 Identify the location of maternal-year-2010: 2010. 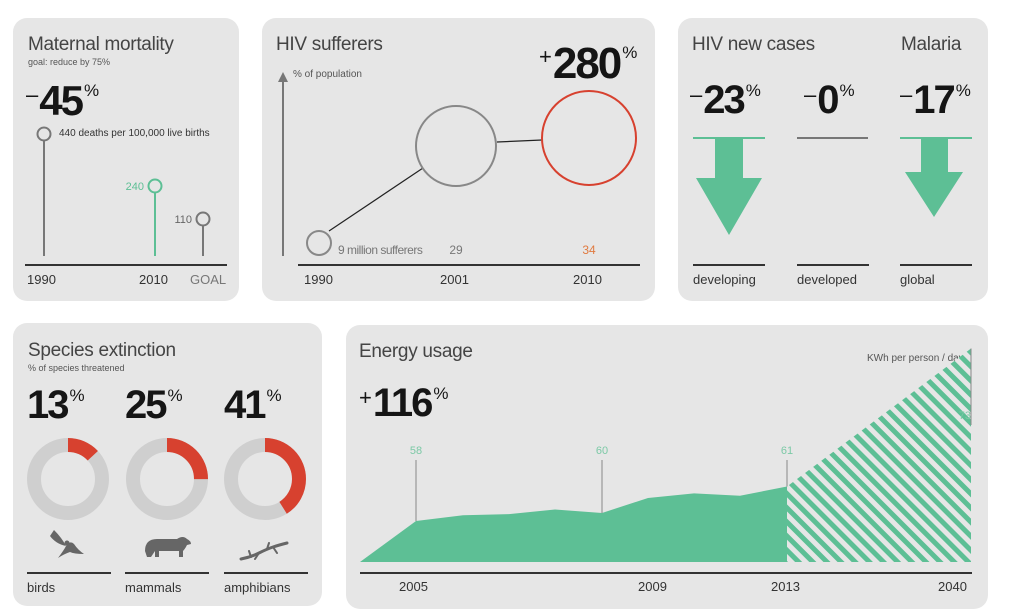
(153, 279).